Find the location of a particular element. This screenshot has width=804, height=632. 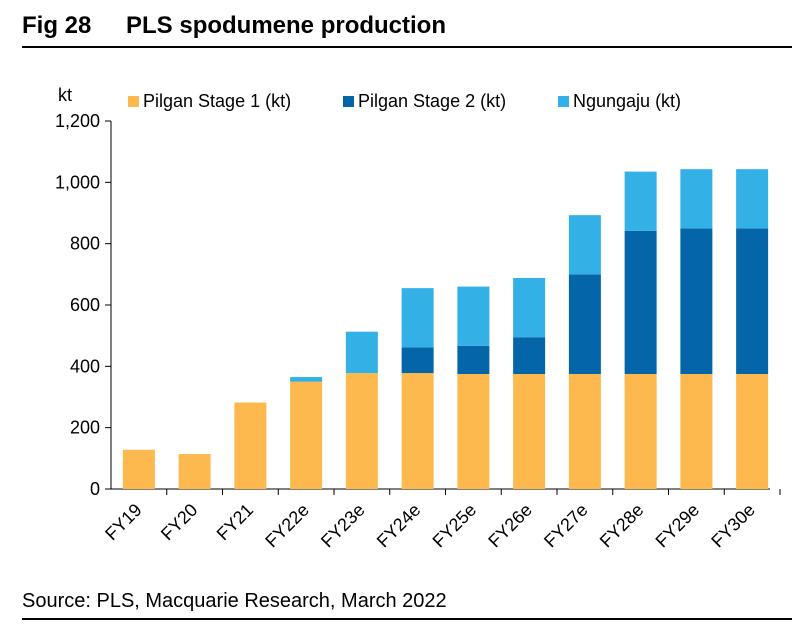

x-tick-label: FY28e is located at coordinates (622, 526).